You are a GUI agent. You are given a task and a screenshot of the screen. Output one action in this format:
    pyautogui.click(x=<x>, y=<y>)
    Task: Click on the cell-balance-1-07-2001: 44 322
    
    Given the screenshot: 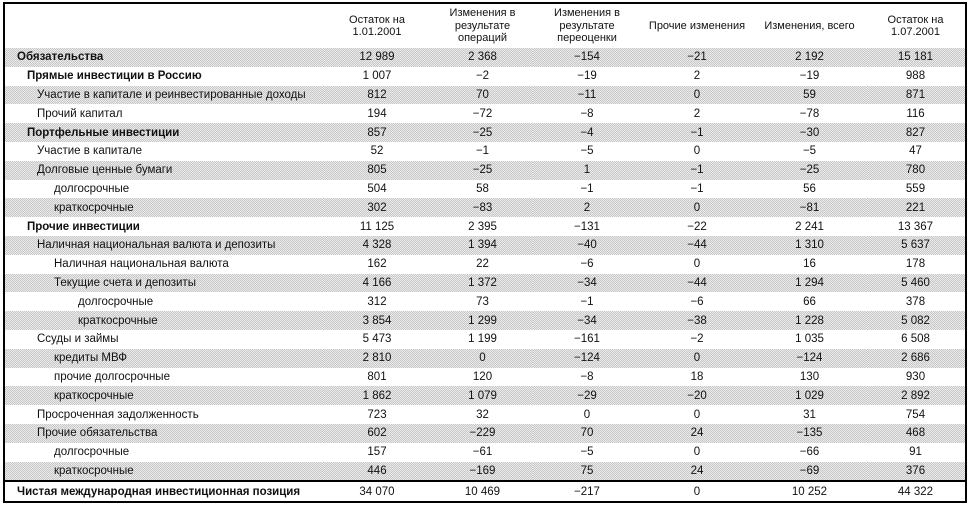 What is the action you would take?
    pyautogui.click(x=916, y=491)
    